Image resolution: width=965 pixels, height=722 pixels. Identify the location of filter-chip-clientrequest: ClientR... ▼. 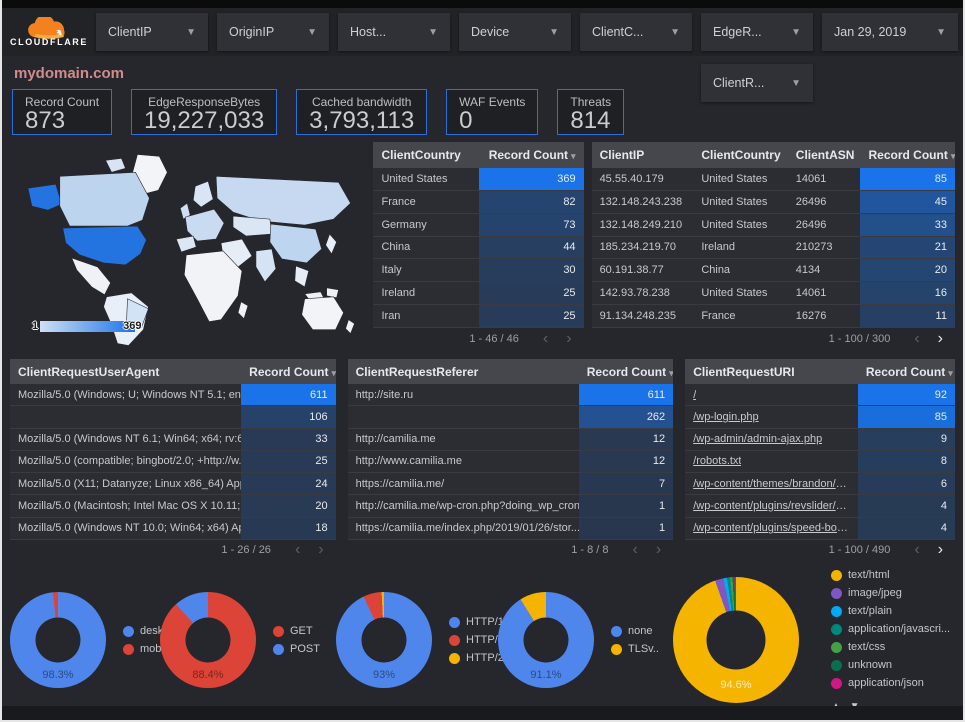
(757, 83).